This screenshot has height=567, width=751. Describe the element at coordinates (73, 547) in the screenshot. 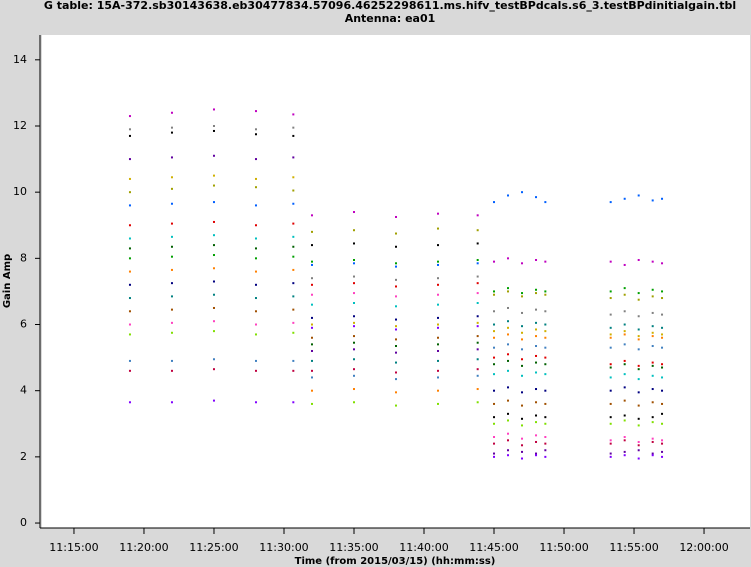

I see `x-tick-label: 11:15:00` at that location.